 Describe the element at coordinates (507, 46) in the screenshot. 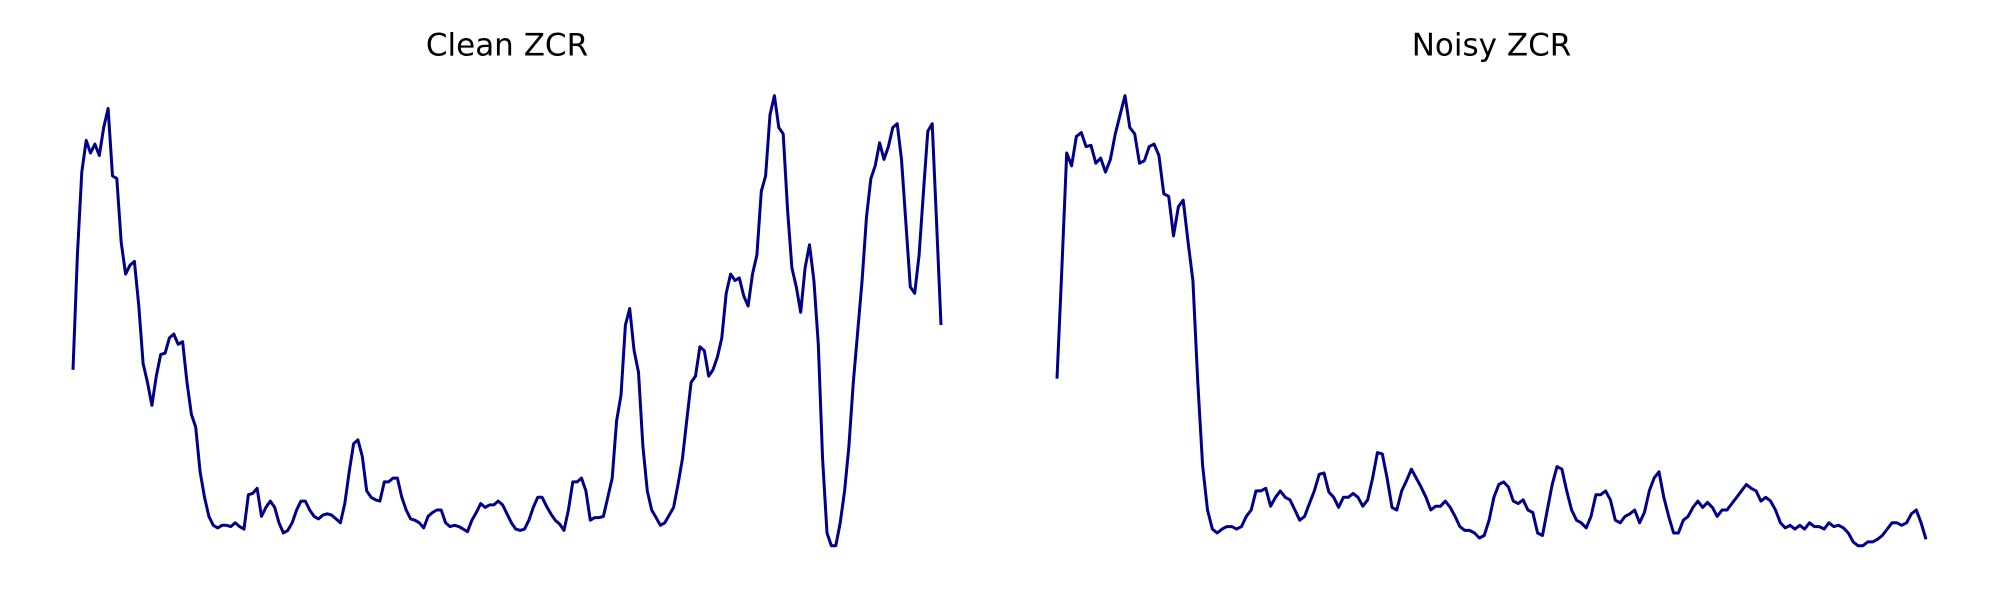

I see `chart-title: Clean ZCR` at that location.